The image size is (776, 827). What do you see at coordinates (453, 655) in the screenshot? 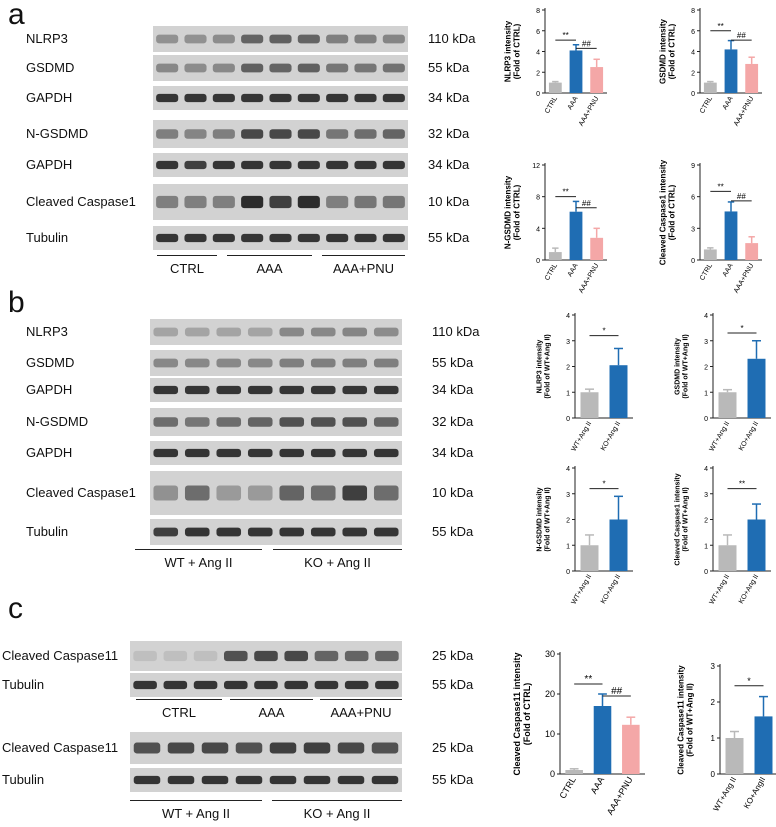
I see `kda-label: 25 kDa` at bounding box center [453, 655].